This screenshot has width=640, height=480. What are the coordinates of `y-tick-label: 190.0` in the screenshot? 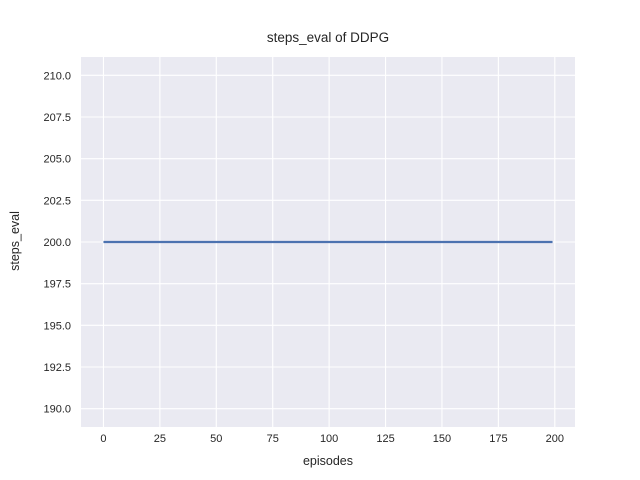 It's located at (57, 410).